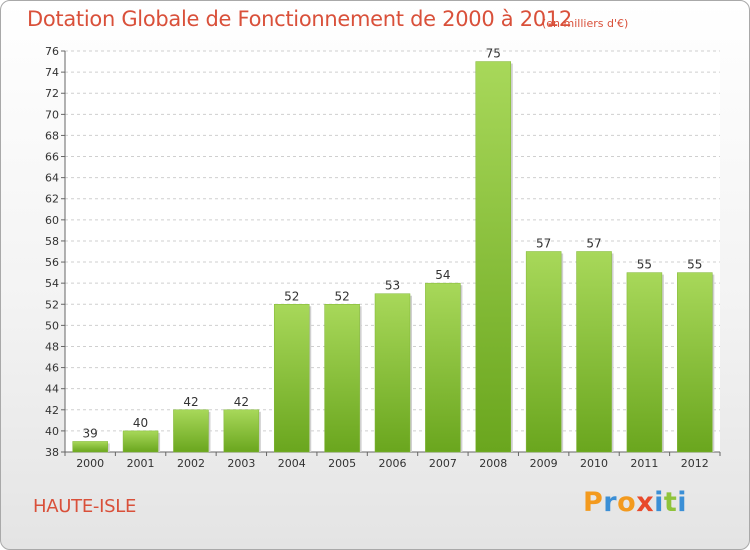  What do you see at coordinates (695, 463) in the screenshot?
I see `x-tick-label: 2012` at bounding box center [695, 463].